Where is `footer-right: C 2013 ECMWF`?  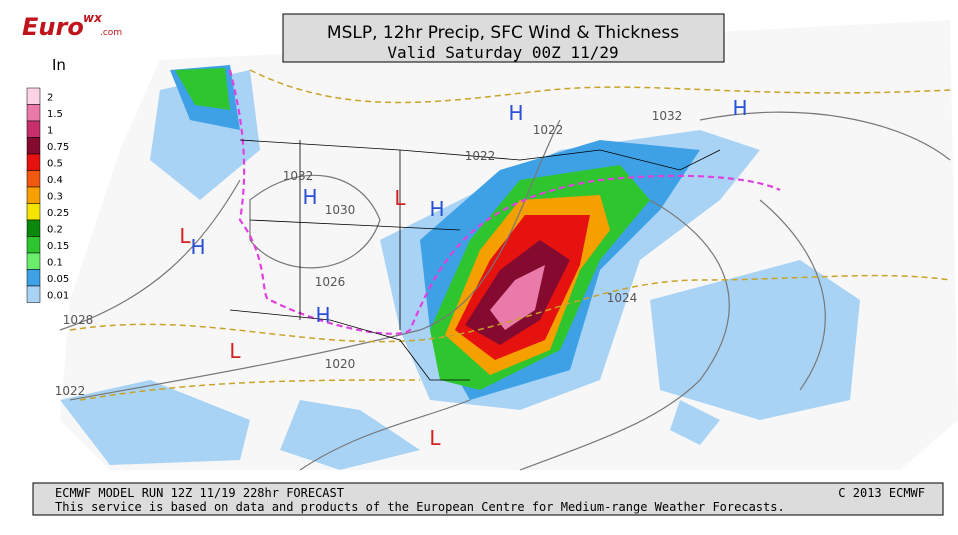
footer-right: C 2013 ECMWF is located at coordinates (881, 493).